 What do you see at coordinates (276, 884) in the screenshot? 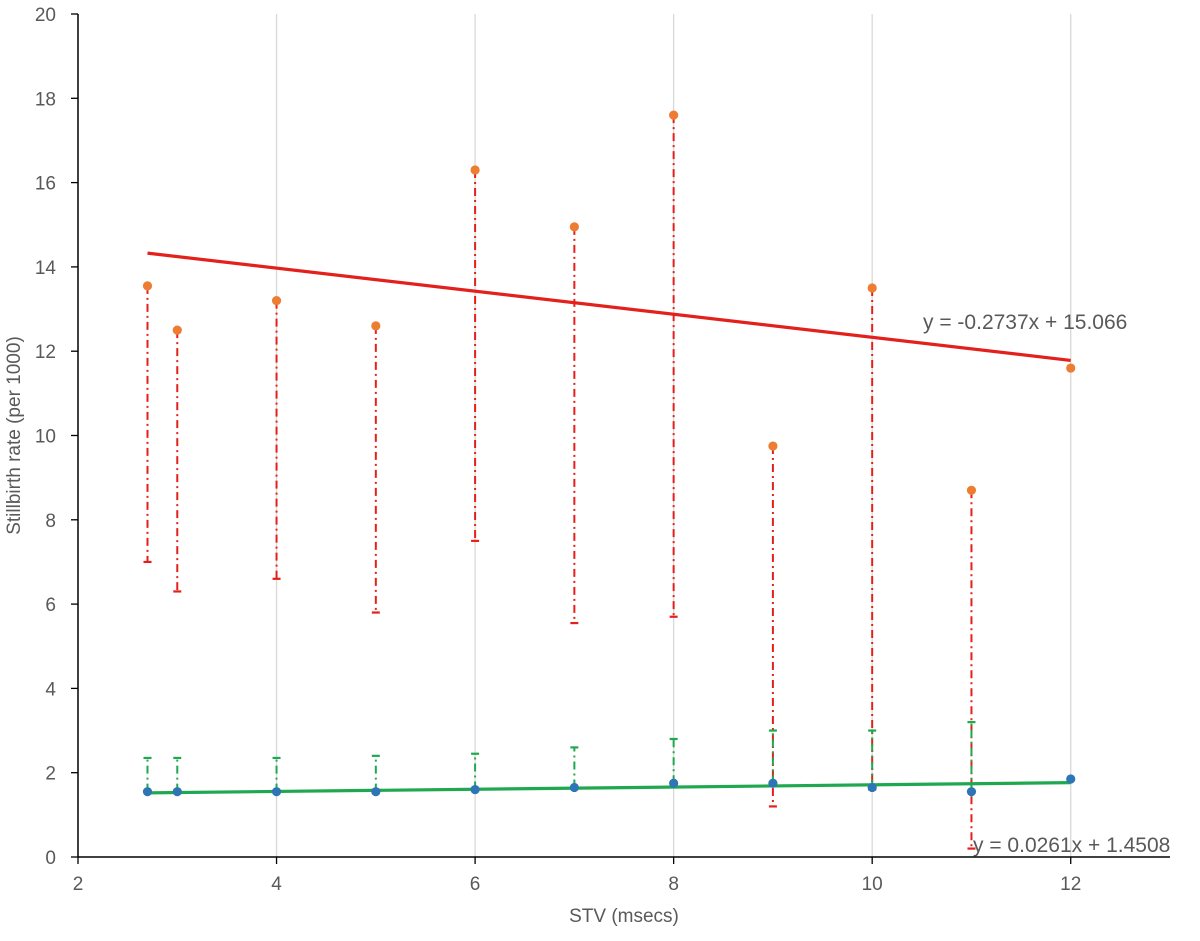
I see `x-tick-label-4: 4` at bounding box center [276, 884].